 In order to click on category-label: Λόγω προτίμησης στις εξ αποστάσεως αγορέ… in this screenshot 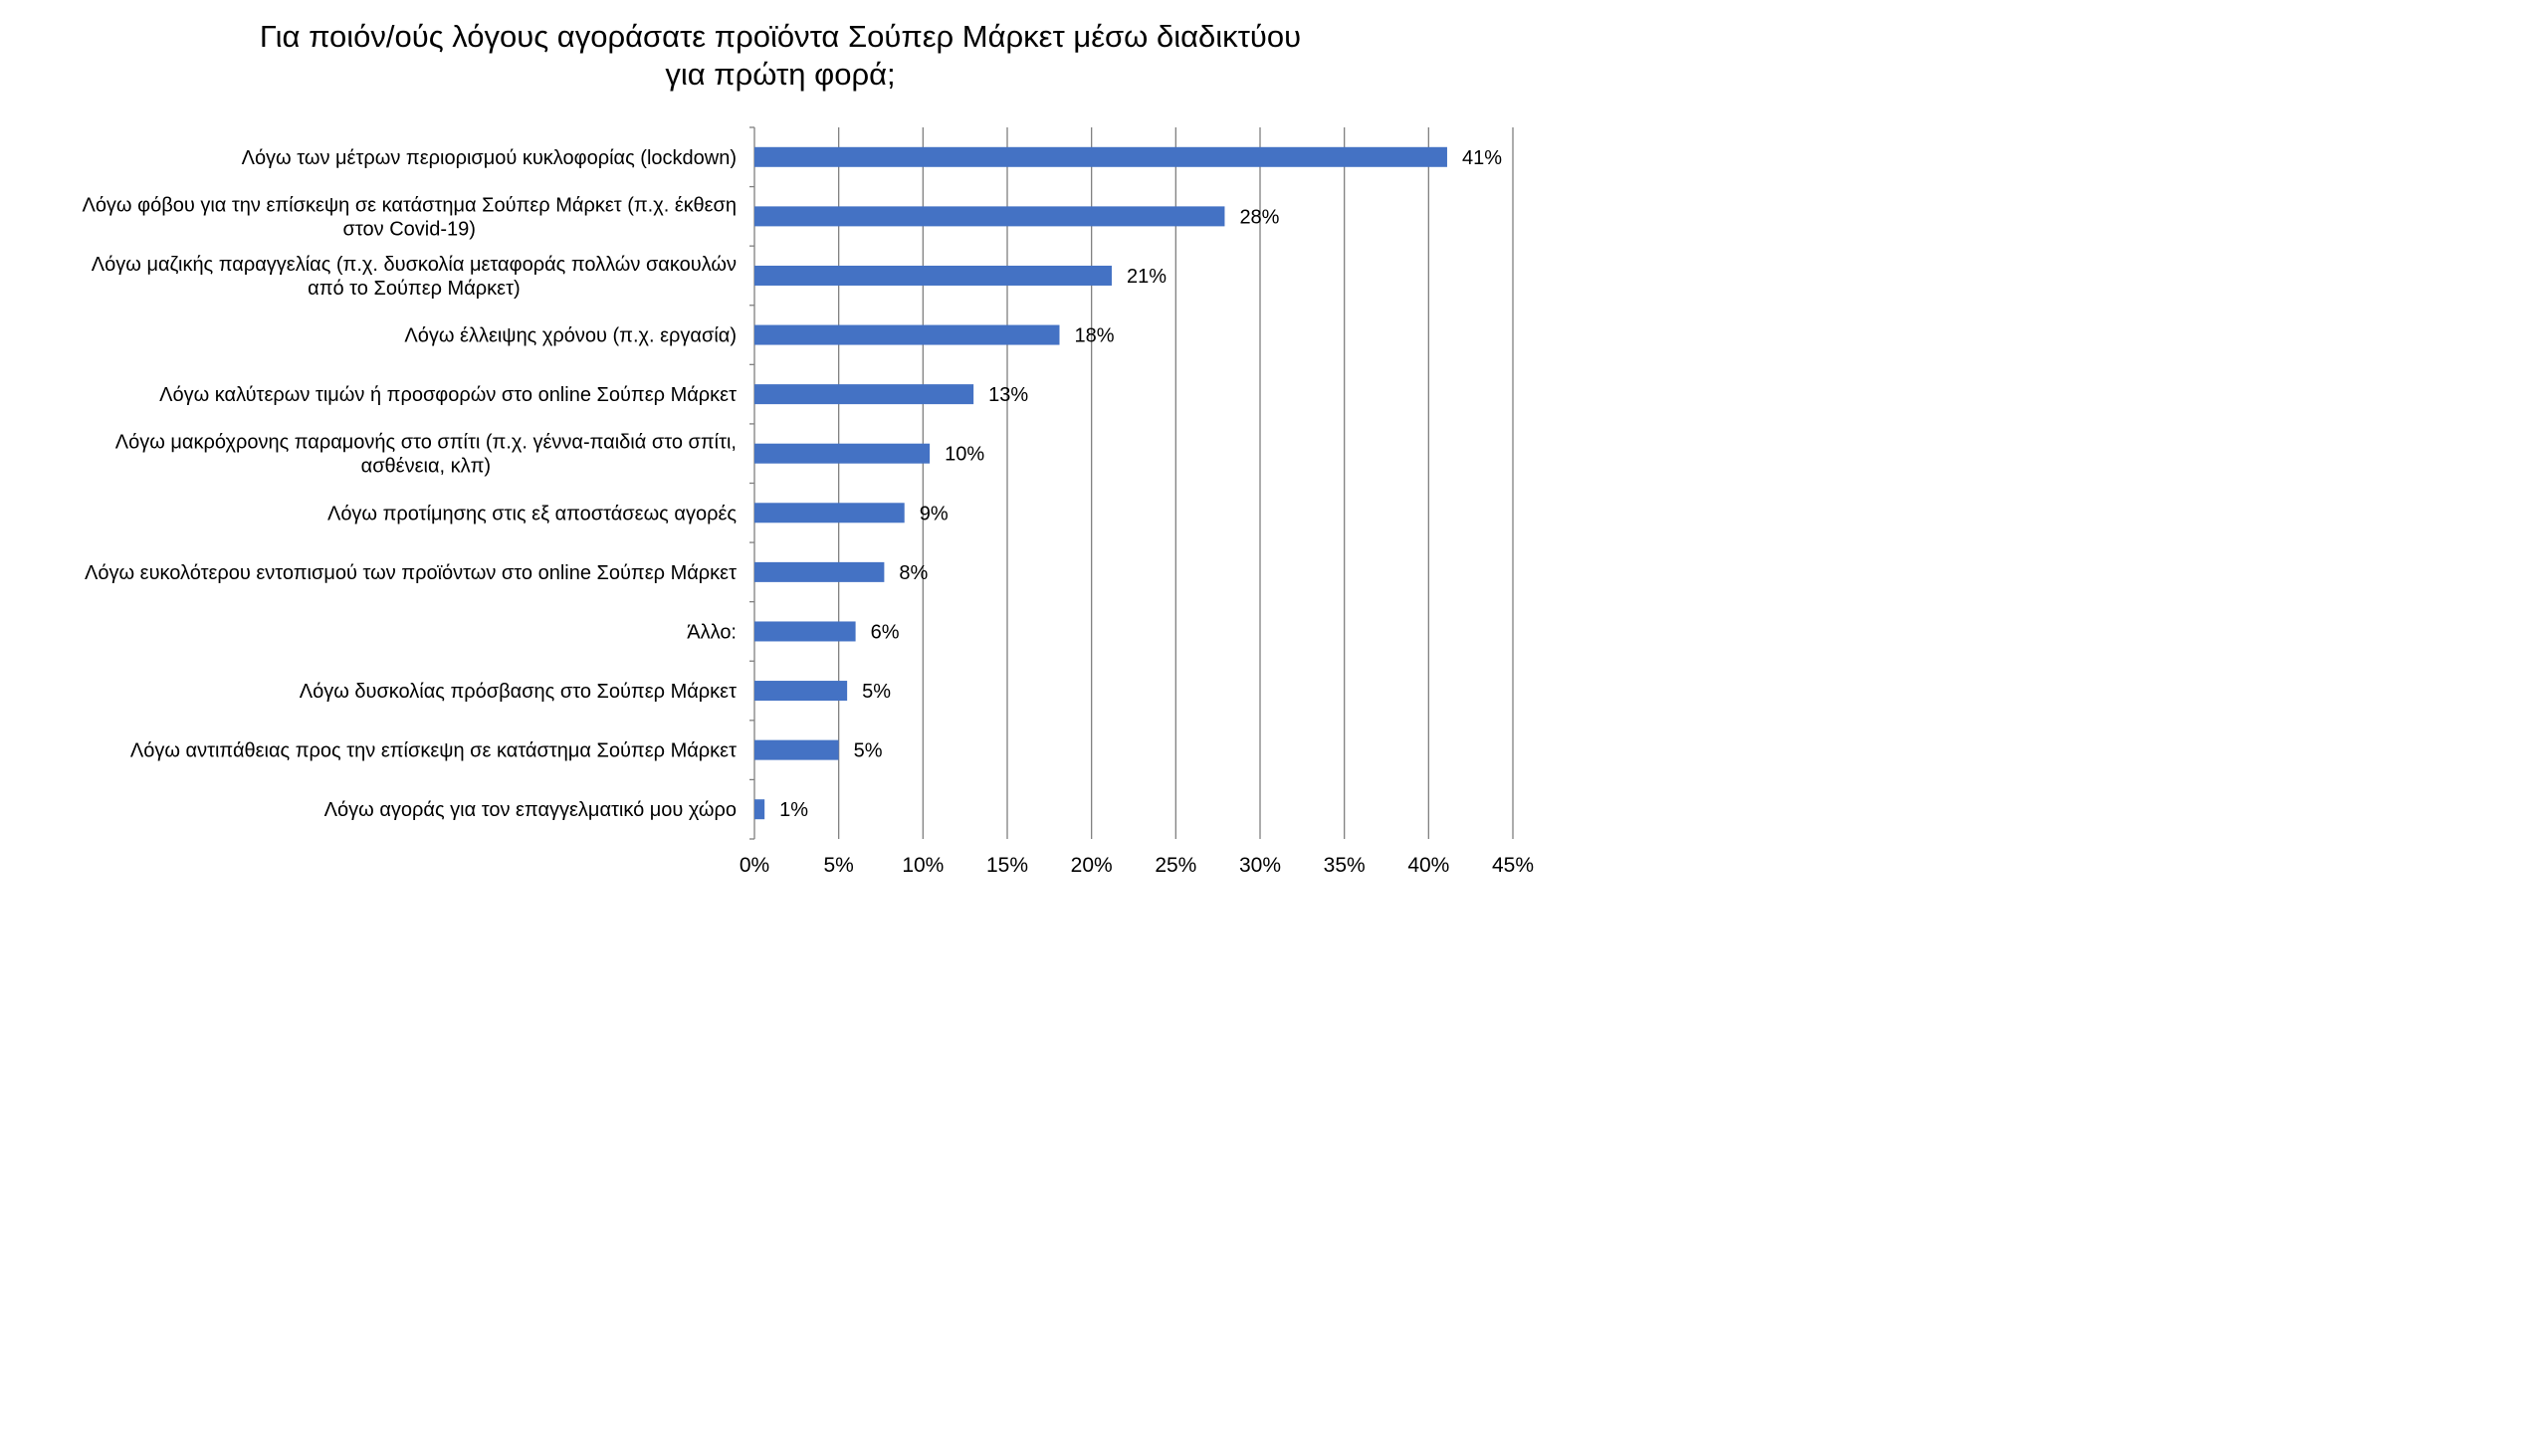, I will do `click(532, 513)`.